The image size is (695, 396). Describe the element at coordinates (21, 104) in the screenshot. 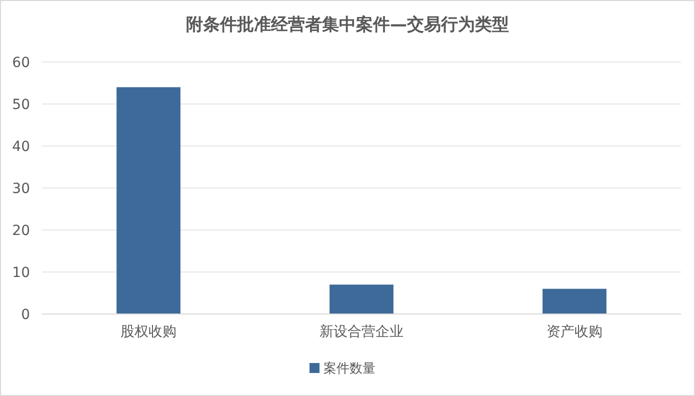

I see `y-tick-label: 50` at that location.